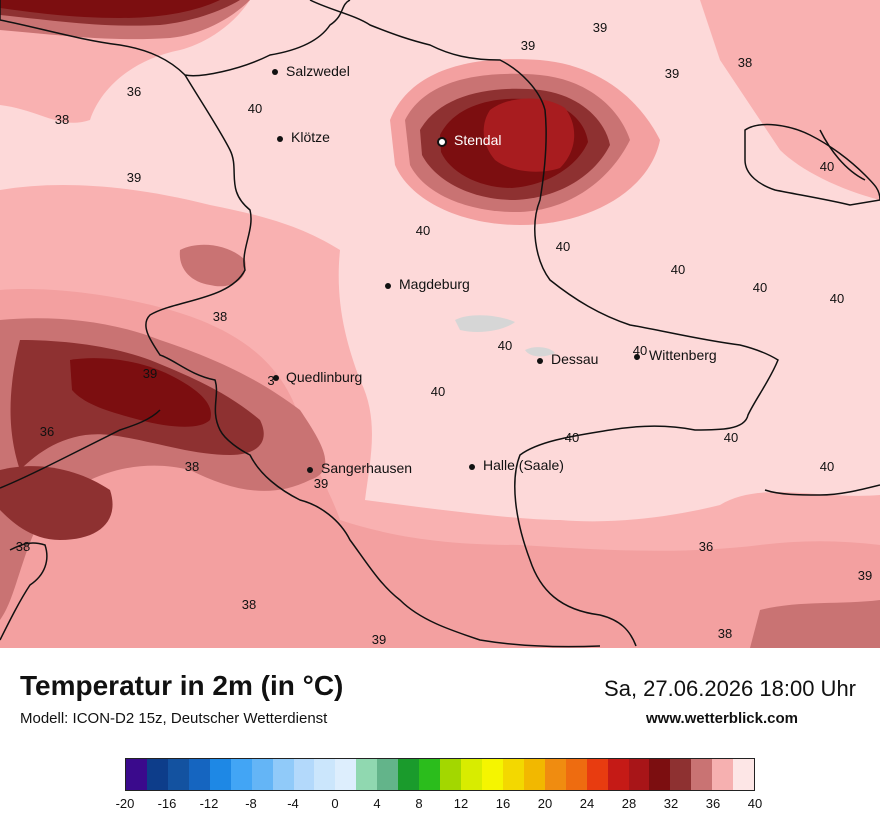  What do you see at coordinates (434, 284) in the screenshot?
I see `city-label-magdeburg: Magdeburg` at bounding box center [434, 284].